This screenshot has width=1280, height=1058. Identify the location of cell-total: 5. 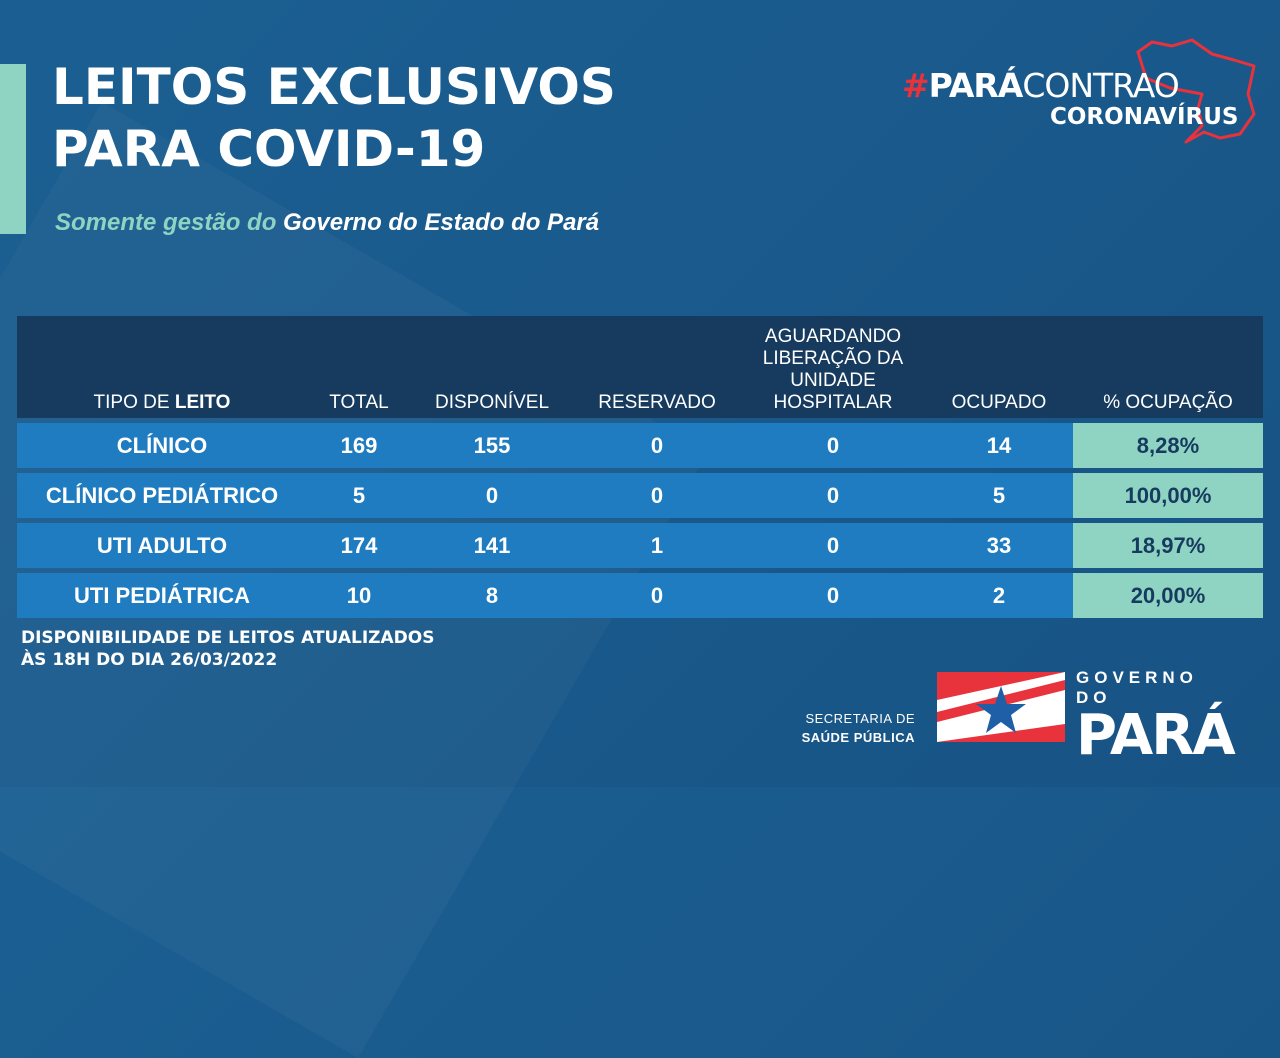
(359, 495).